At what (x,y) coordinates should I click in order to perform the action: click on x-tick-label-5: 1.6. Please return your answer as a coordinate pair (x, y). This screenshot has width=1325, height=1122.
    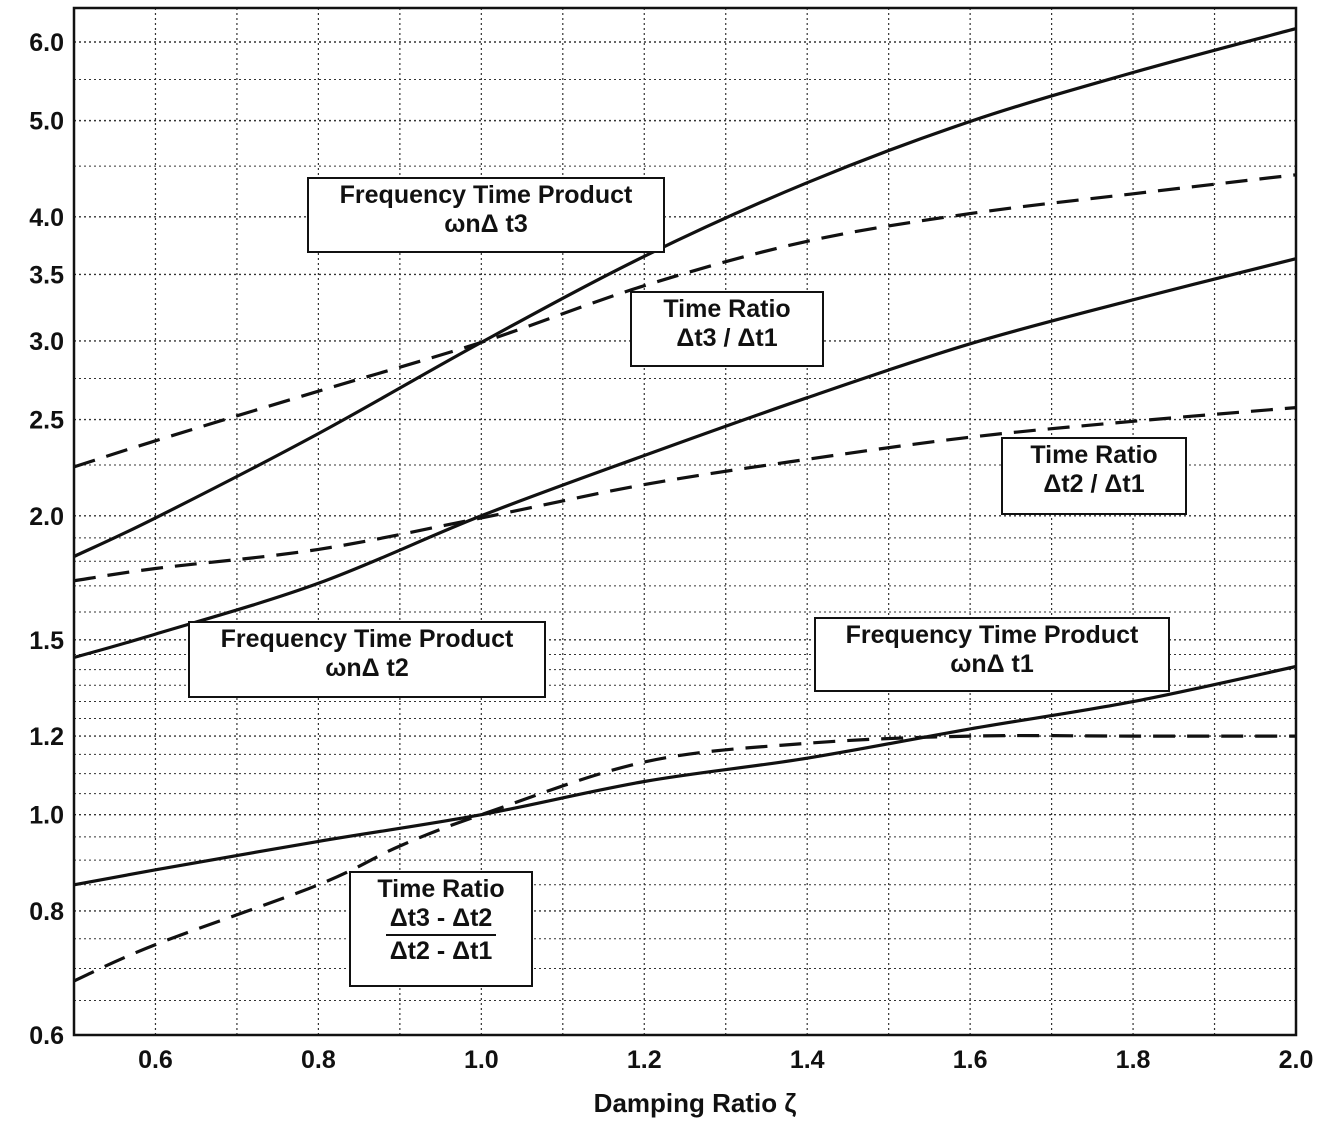
    Looking at the image, I should click on (970, 1060).